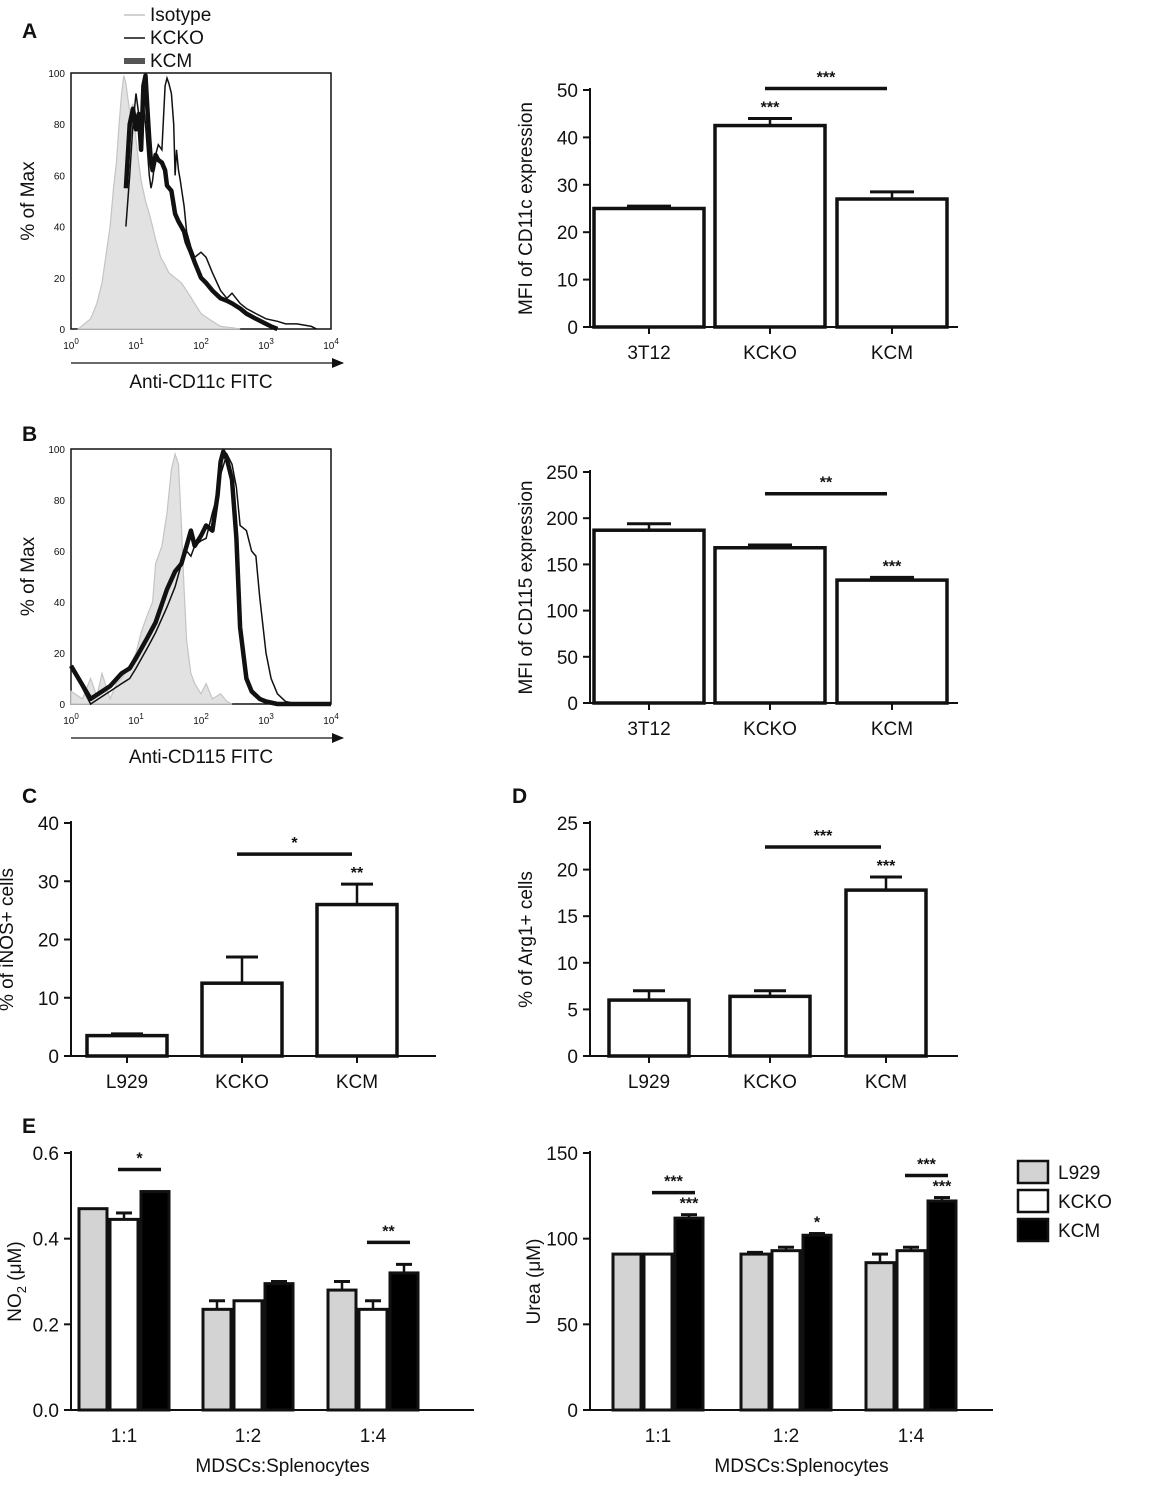 The image size is (1157, 1488). What do you see at coordinates (28, 201) in the screenshot?
I see `y-axis-label: % of Max` at bounding box center [28, 201].